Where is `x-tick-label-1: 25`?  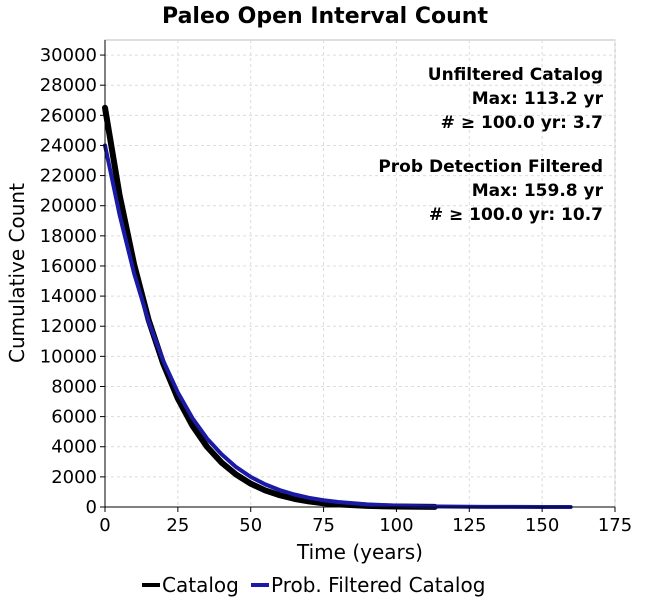 x-tick-label-1: 25 is located at coordinates (177, 525).